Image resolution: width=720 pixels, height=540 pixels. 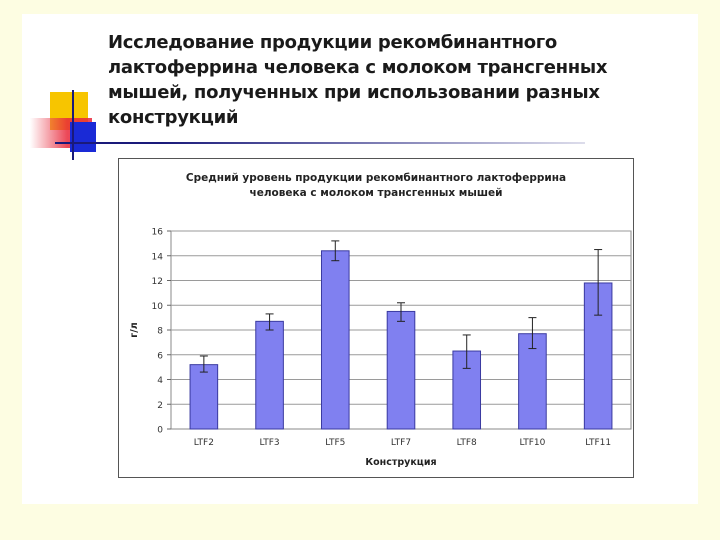 I want to click on x-tick-label-LTF11: LTF11, so click(x=598, y=443).